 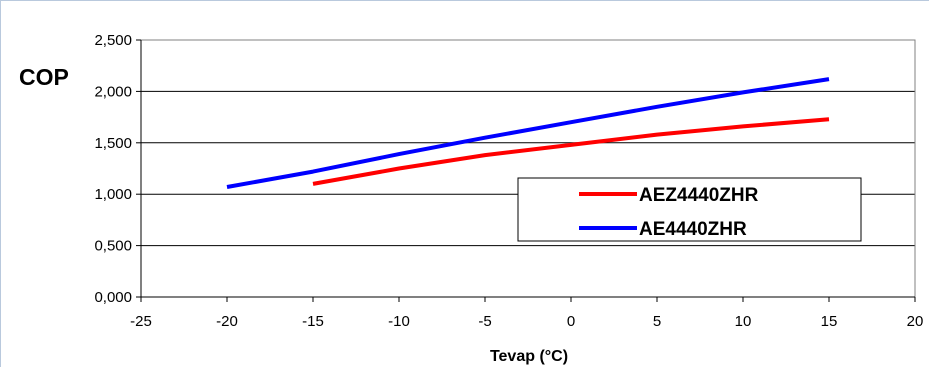 I want to click on legend: AEZ4440ZHR AE4440ZHR, so click(x=689, y=209).